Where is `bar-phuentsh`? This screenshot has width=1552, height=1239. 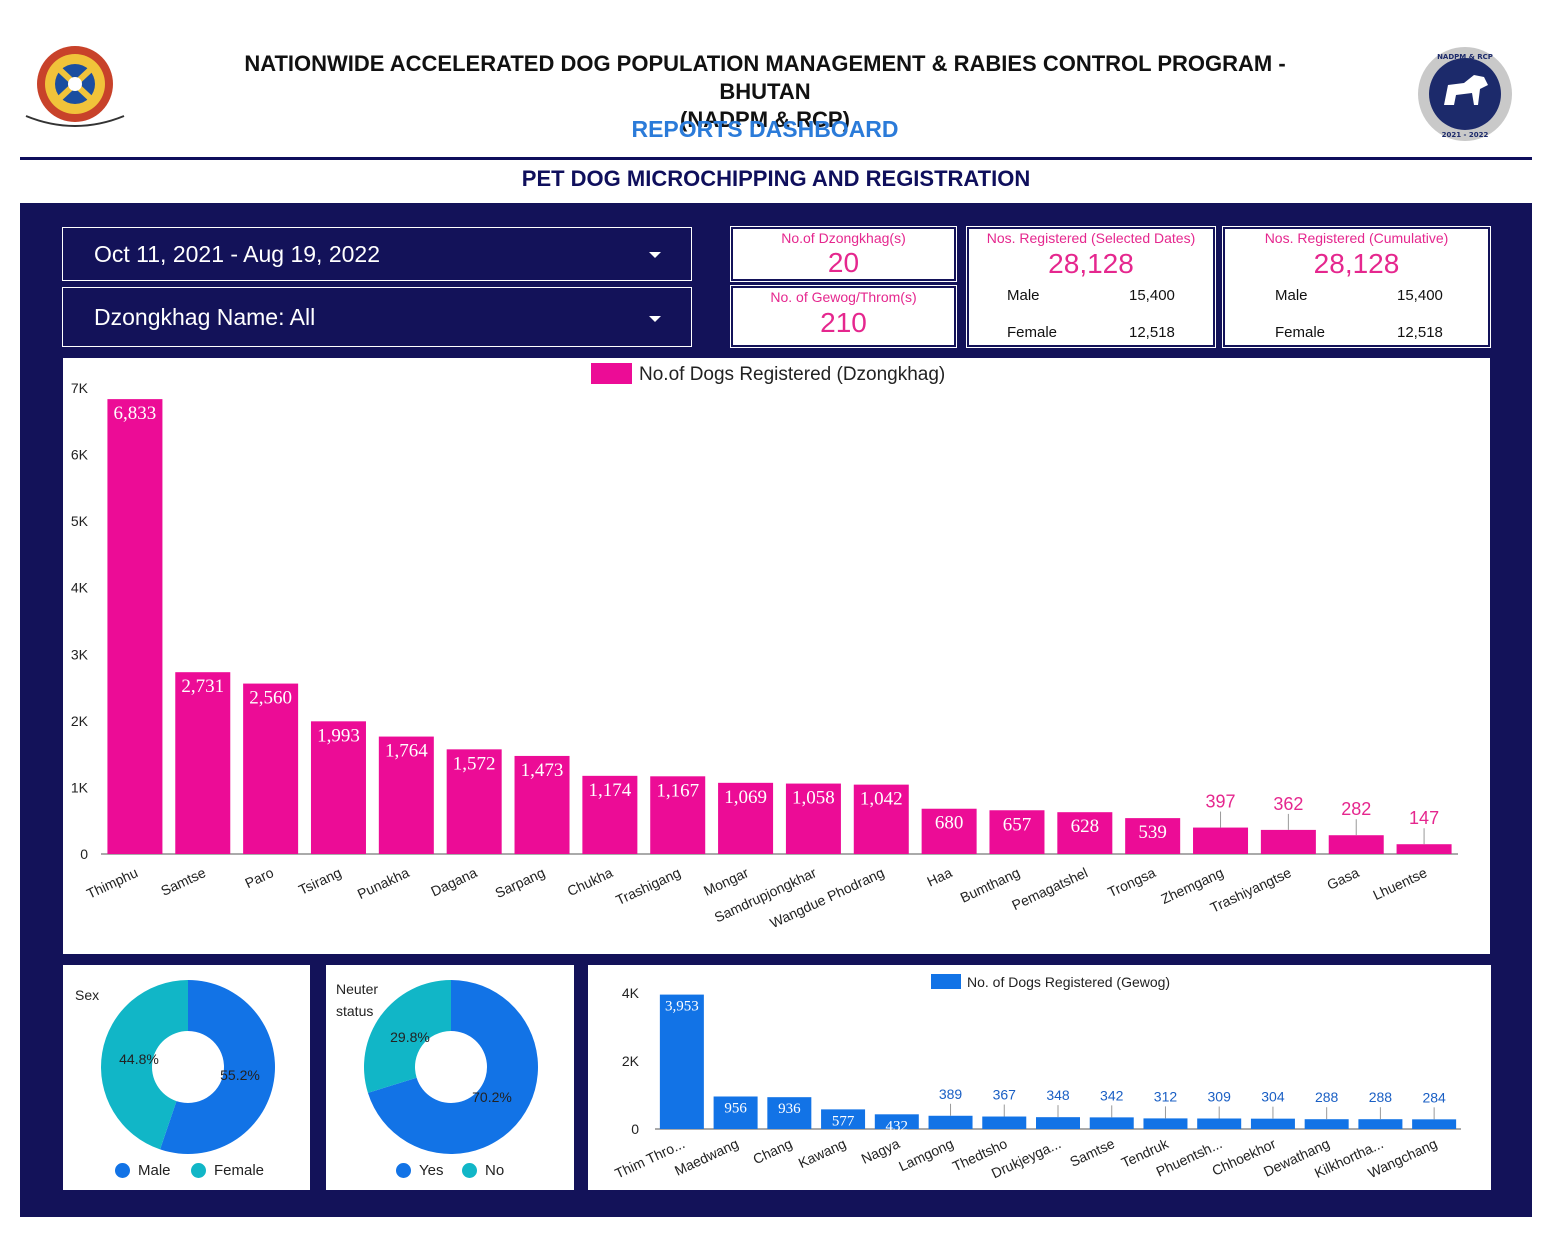 bar-phuentsh is located at coordinates (1219, 1123).